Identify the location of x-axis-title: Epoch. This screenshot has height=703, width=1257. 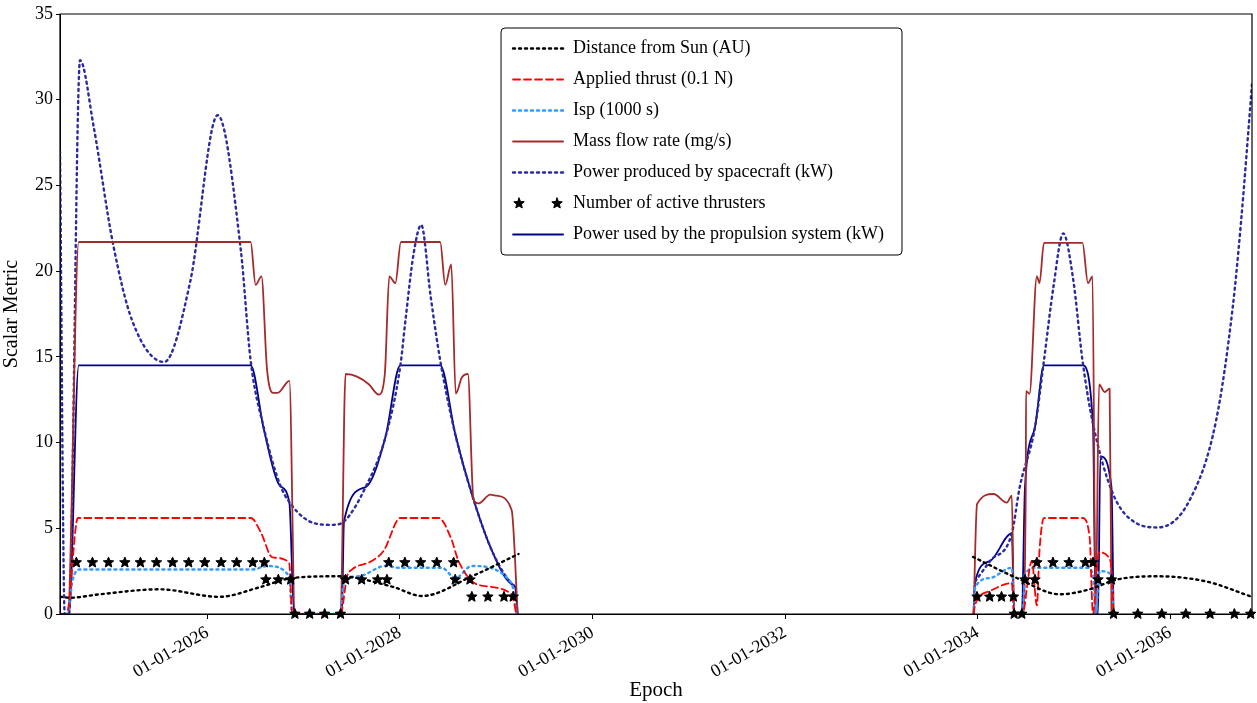
(656, 688).